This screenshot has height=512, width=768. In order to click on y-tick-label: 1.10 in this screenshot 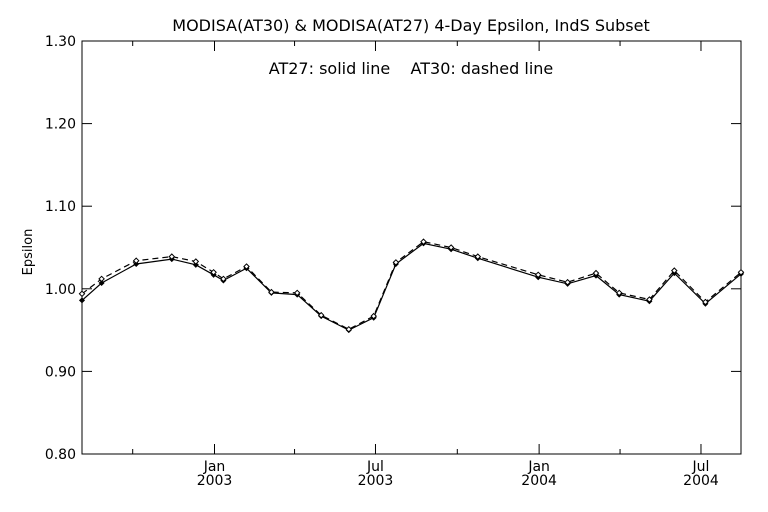, I will do `click(60, 207)`.